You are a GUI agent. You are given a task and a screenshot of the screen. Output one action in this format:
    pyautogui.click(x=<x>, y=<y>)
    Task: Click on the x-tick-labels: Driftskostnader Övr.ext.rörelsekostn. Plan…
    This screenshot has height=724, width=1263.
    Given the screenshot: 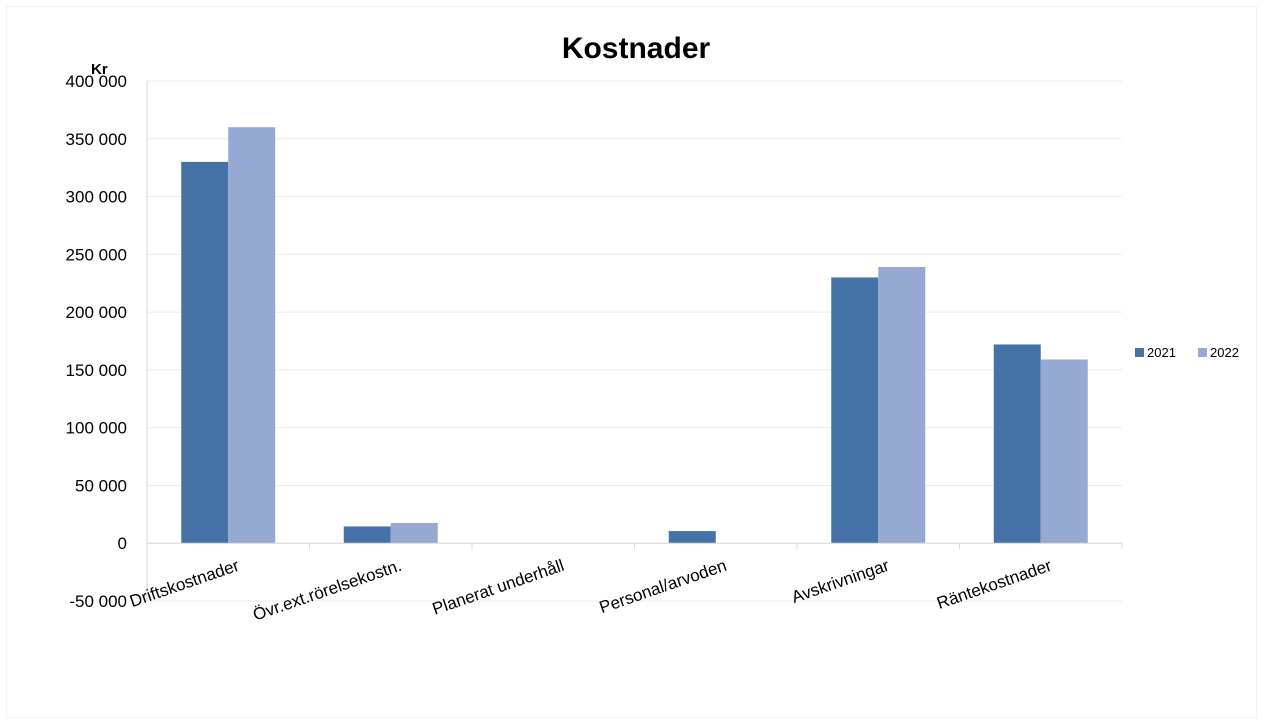 What is the action you would take?
    pyautogui.click(x=590, y=590)
    